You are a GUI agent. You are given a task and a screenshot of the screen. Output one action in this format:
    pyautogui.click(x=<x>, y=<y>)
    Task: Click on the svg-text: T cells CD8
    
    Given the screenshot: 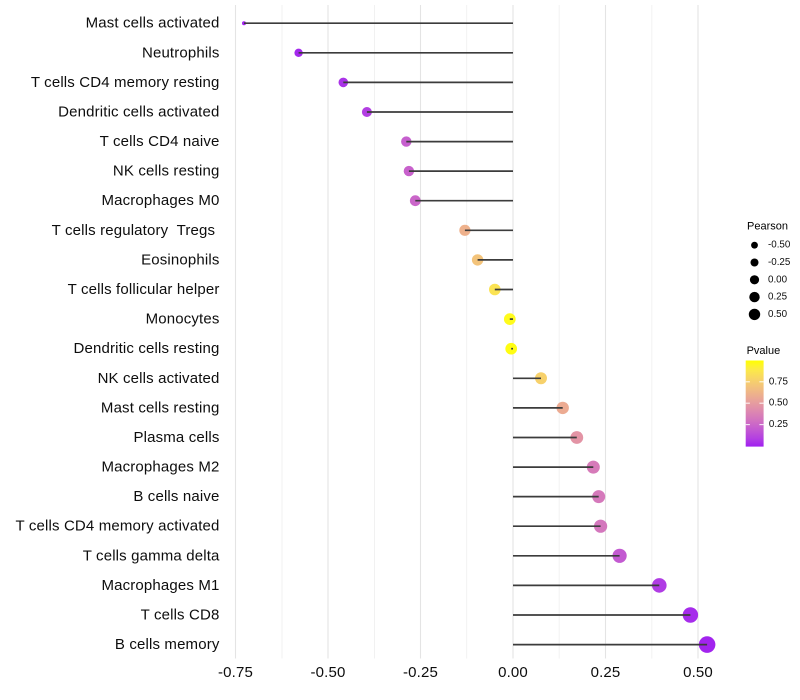 What is the action you would take?
    pyautogui.click(x=180, y=615)
    